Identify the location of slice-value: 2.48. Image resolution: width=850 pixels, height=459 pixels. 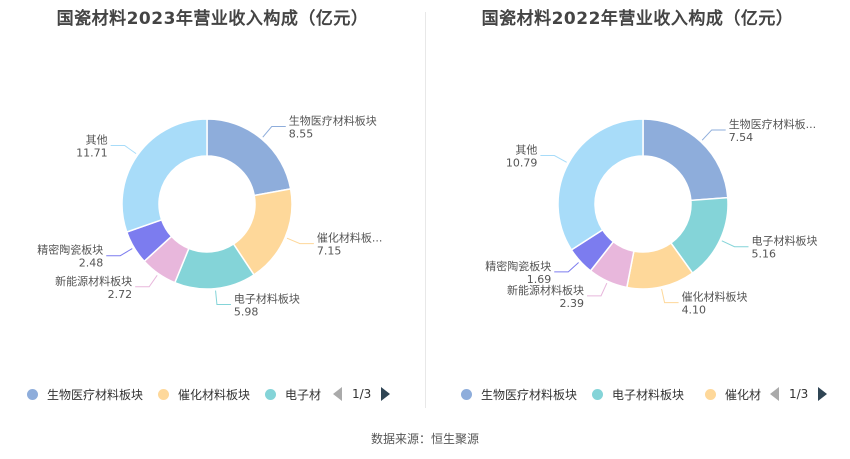
(91, 263).